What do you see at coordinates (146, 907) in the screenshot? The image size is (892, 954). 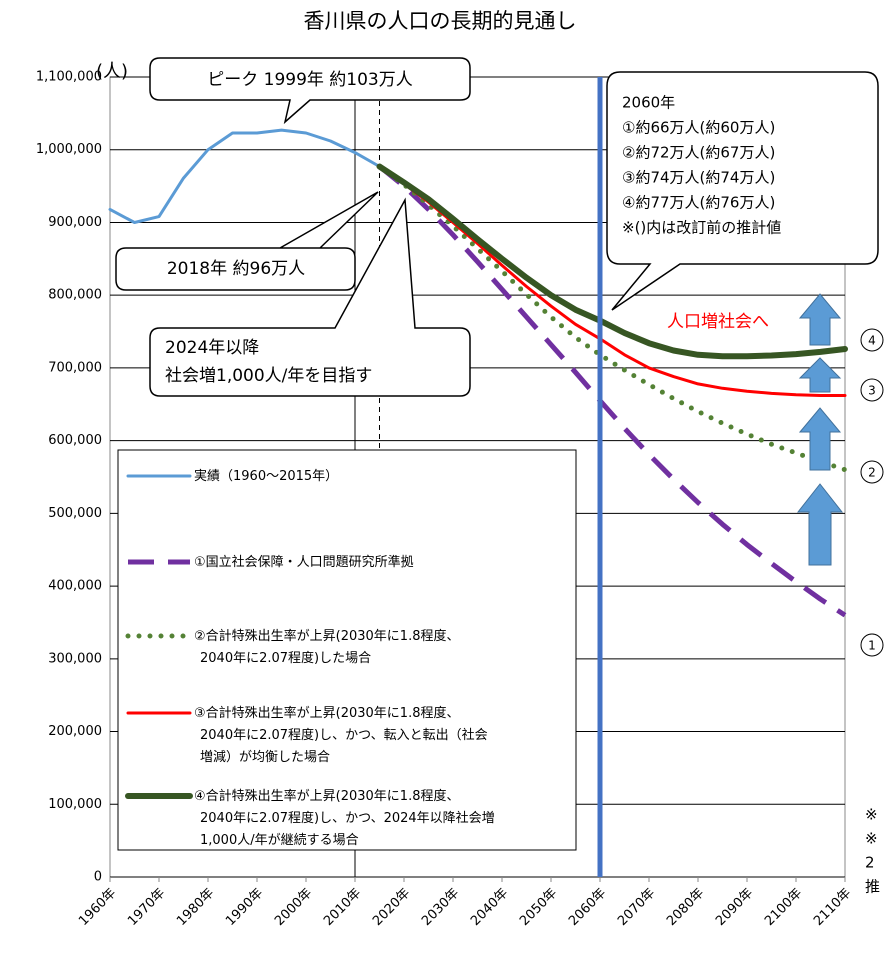 I see `x-tick-label: 1970年` at bounding box center [146, 907].